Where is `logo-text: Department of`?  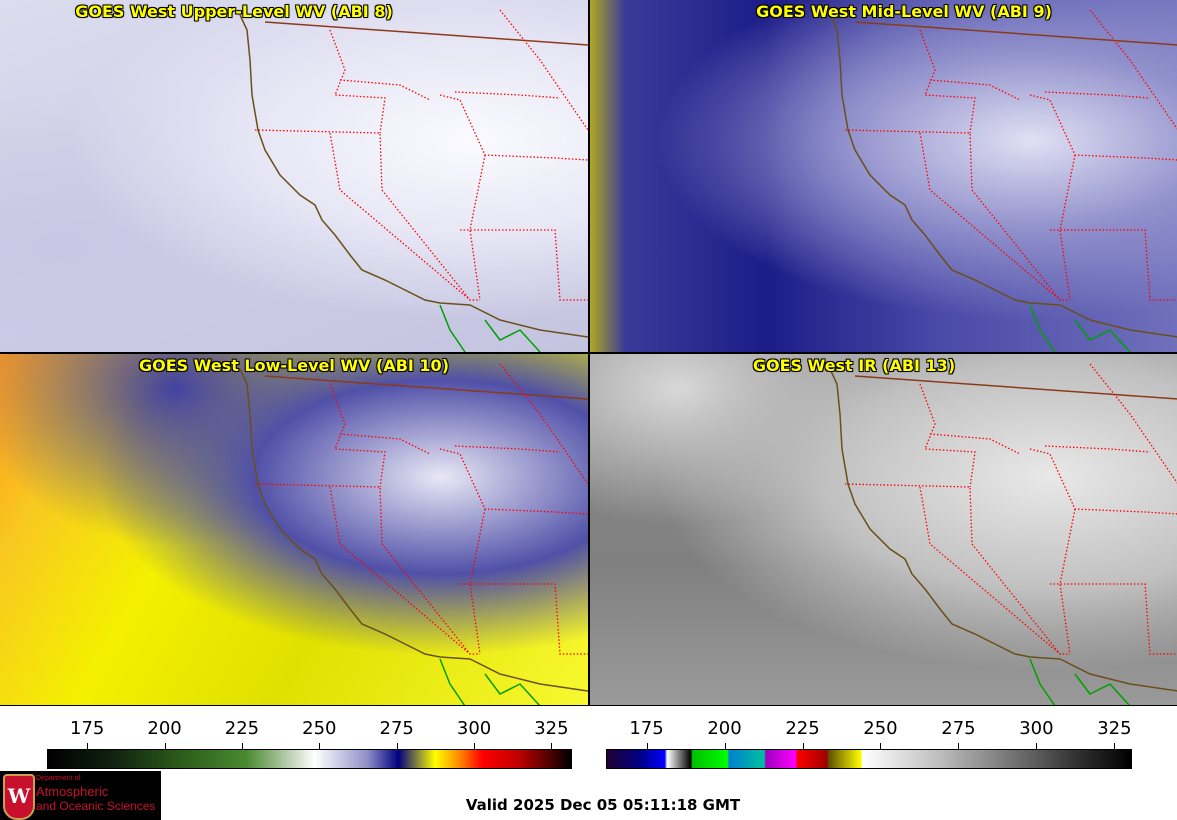
logo-text: Department of is located at coordinates (58, 778).